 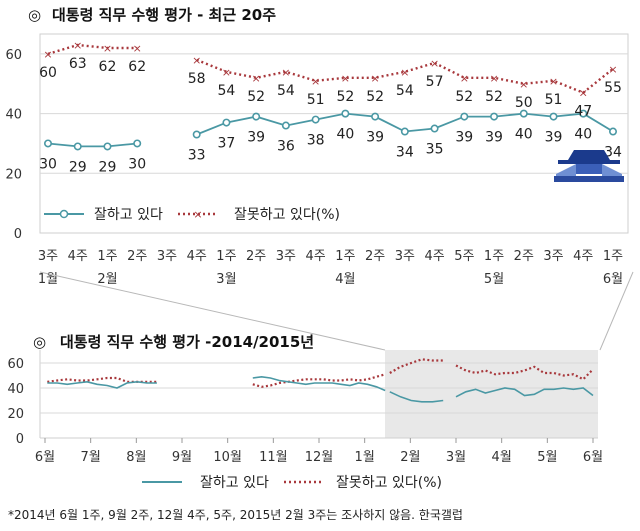 I want to click on legend-good-marker, so click(x=64, y=214).